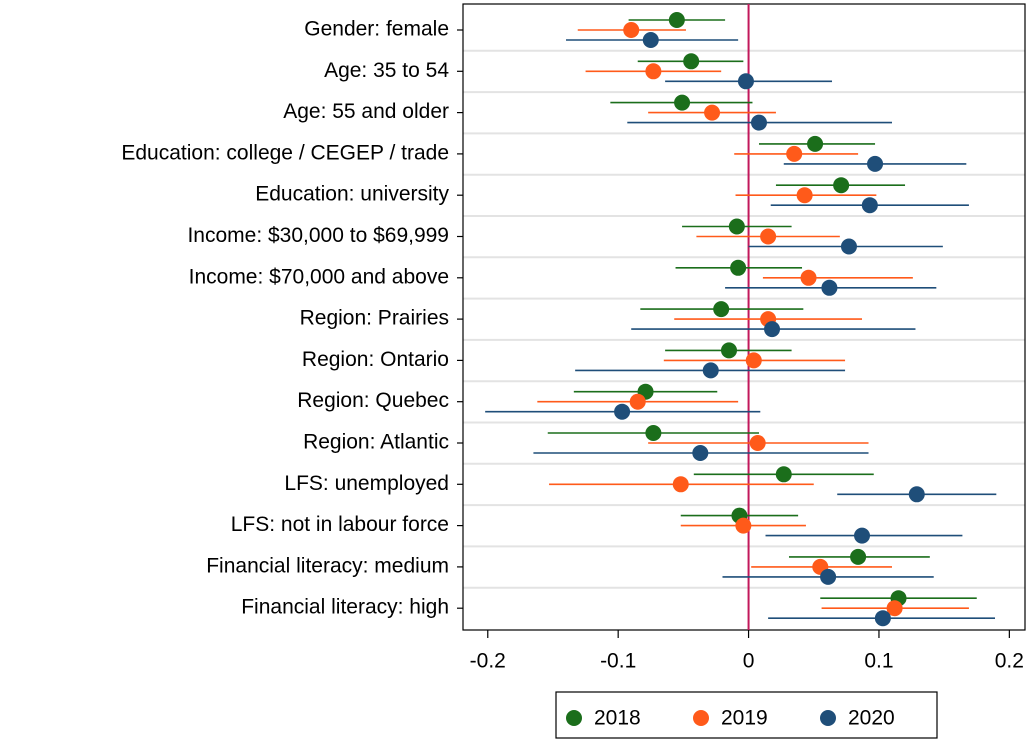 This screenshot has width=1031, height=740. Describe the element at coordinates (386, 70) in the screenshot. I see `y-tick-label: Age: 35 to 54` at that location.